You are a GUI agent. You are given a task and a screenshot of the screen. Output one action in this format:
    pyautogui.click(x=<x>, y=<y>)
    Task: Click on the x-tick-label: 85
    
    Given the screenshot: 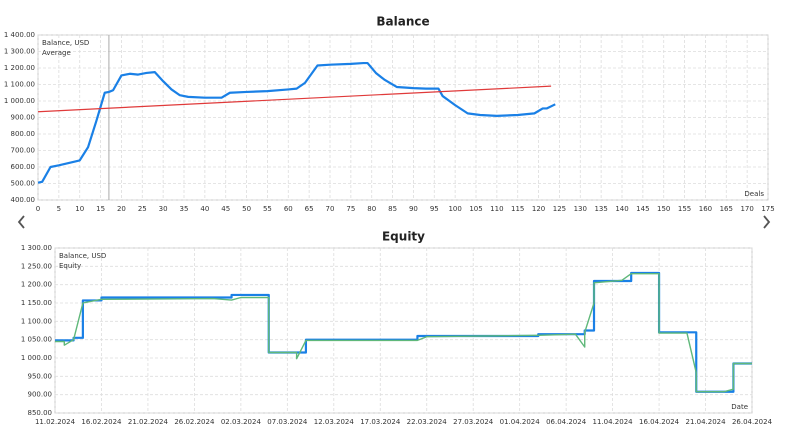 What is the action you would take?
    pyautogui.click(x=392, y=209)
    